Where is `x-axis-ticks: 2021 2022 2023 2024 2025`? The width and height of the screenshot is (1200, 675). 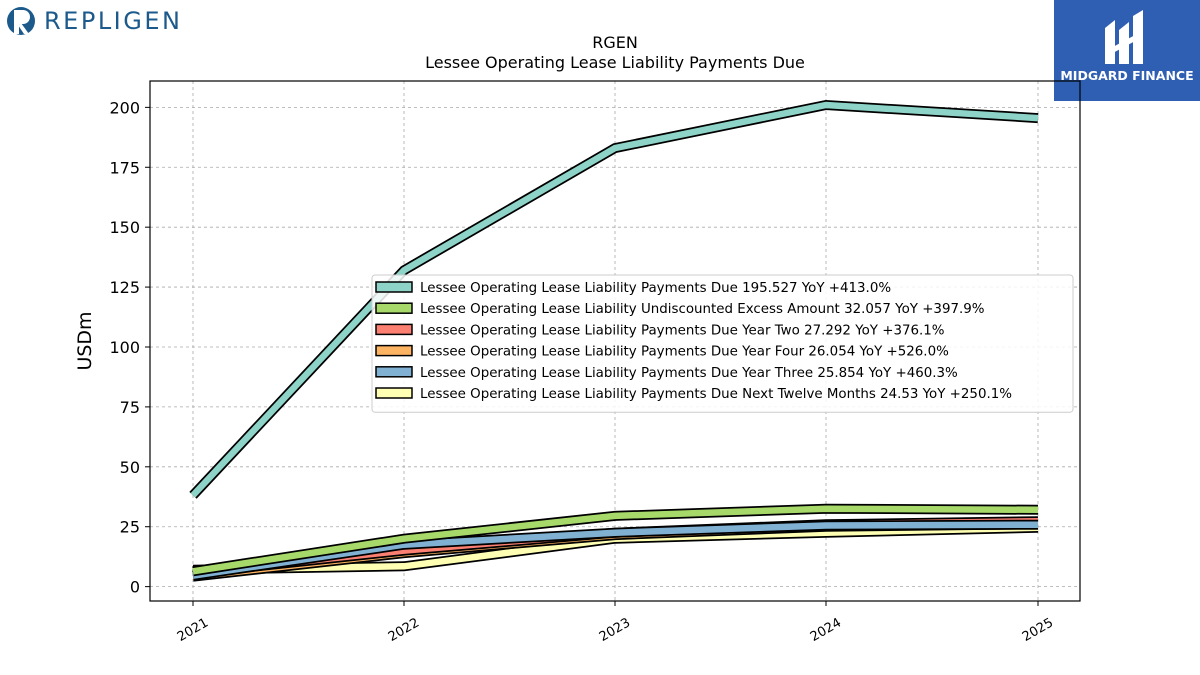 x-axis-ticks: 2021 2022 2023 2024 2025 is located at coordinates (615, 623).